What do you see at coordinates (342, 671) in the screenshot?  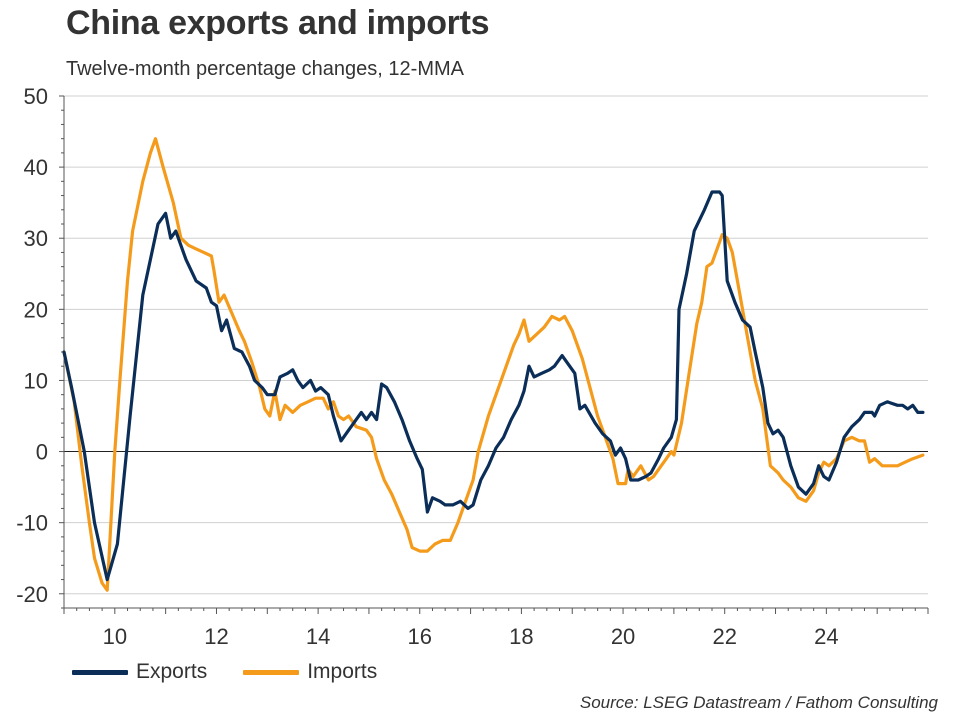 I see `legend-label-imports: Imports` at bounding box center [342, 671].